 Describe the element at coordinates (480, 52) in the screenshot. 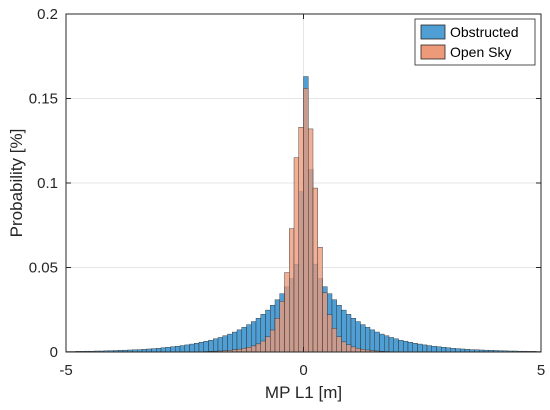

I see `legend-label-open-sky: Open Sky` at that location.